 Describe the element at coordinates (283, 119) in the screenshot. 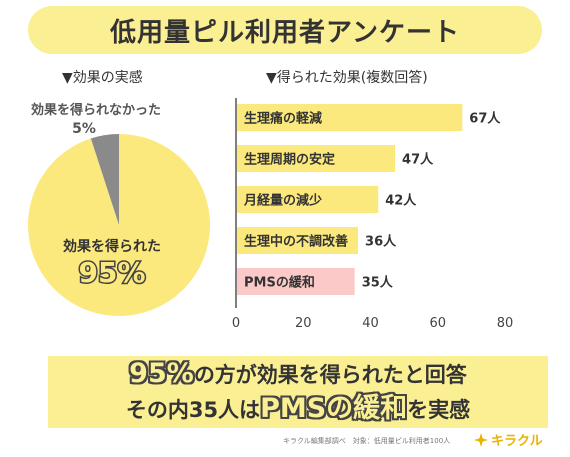

I see `bar-category-label-0: 生理痛の軽減` at that location.